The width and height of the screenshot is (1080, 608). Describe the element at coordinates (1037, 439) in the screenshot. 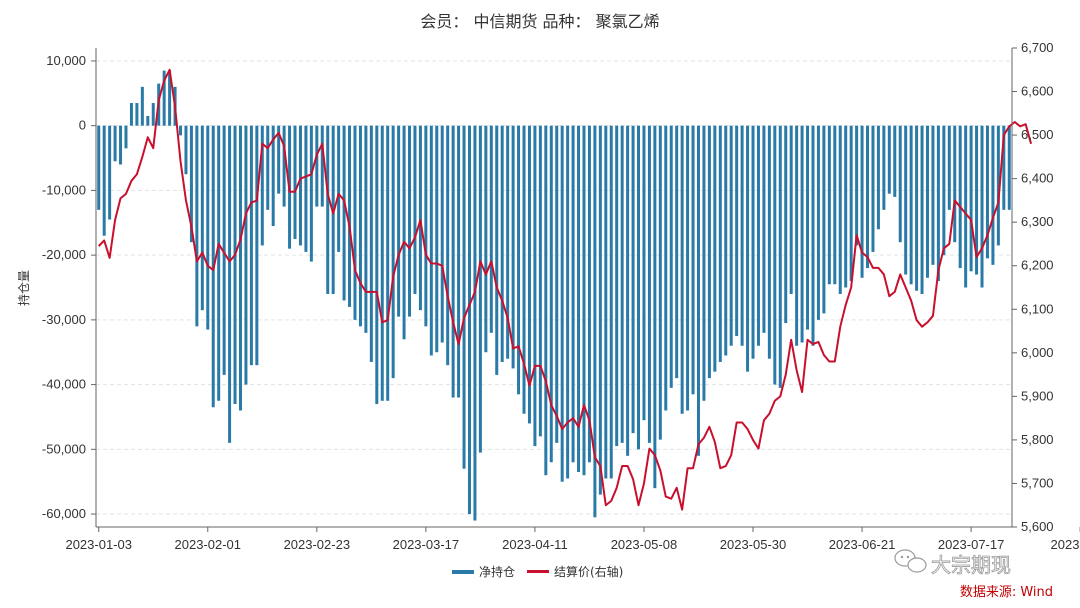

I see `right-tick-label: 5,800` at that location.